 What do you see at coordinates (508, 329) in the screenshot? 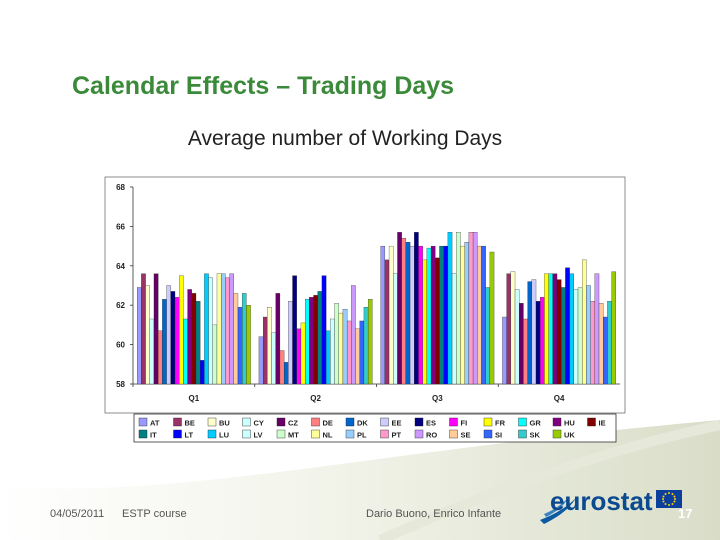
I see `bar-be-q4` at bounding box center [508, 329].